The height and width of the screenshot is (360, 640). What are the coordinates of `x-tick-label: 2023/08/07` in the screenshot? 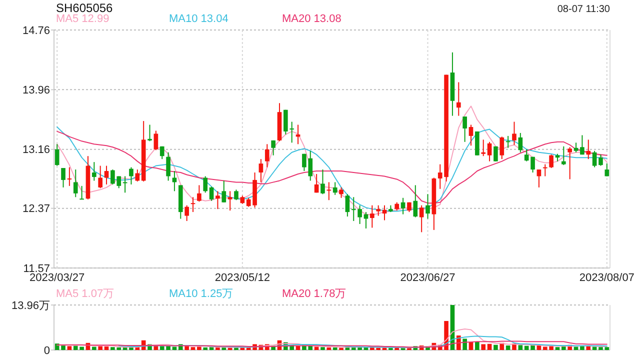 It's located at (606, 278).